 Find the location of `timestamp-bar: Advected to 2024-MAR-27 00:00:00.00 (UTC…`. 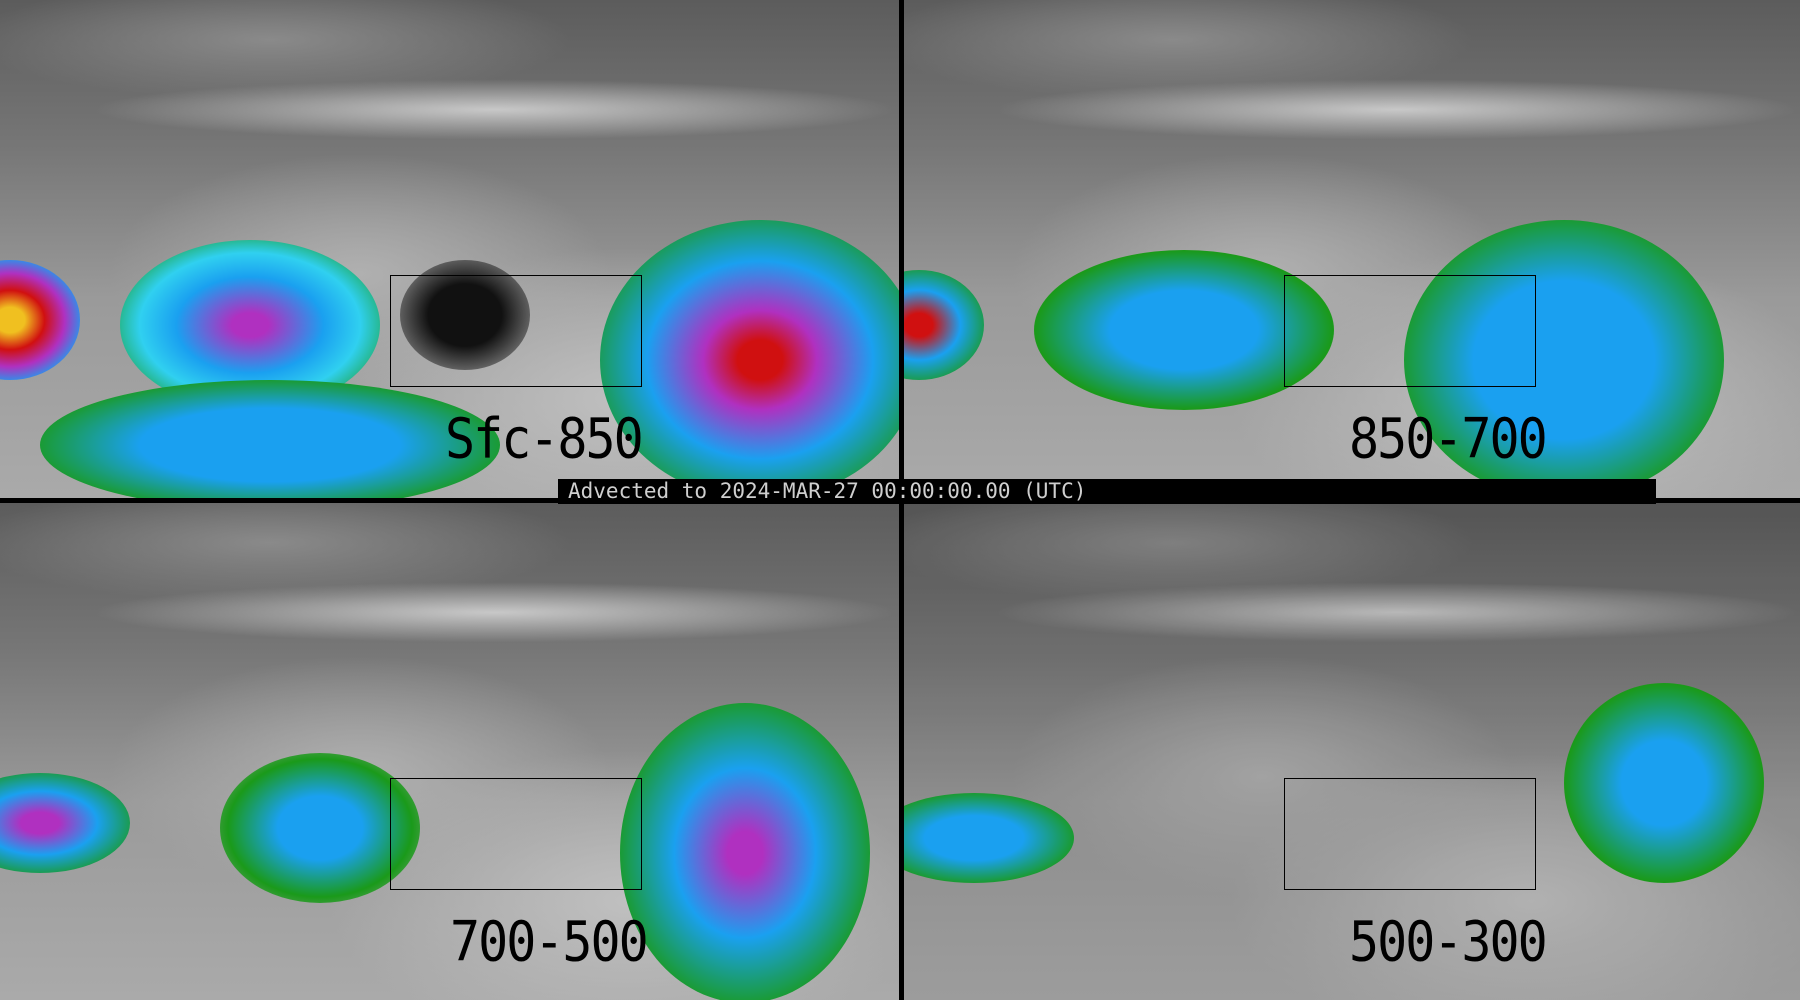

timestamp-bar: Advected to 2024-MAR-27 00:00:00.00 (UTC… is located at coordinates (1107, 491).